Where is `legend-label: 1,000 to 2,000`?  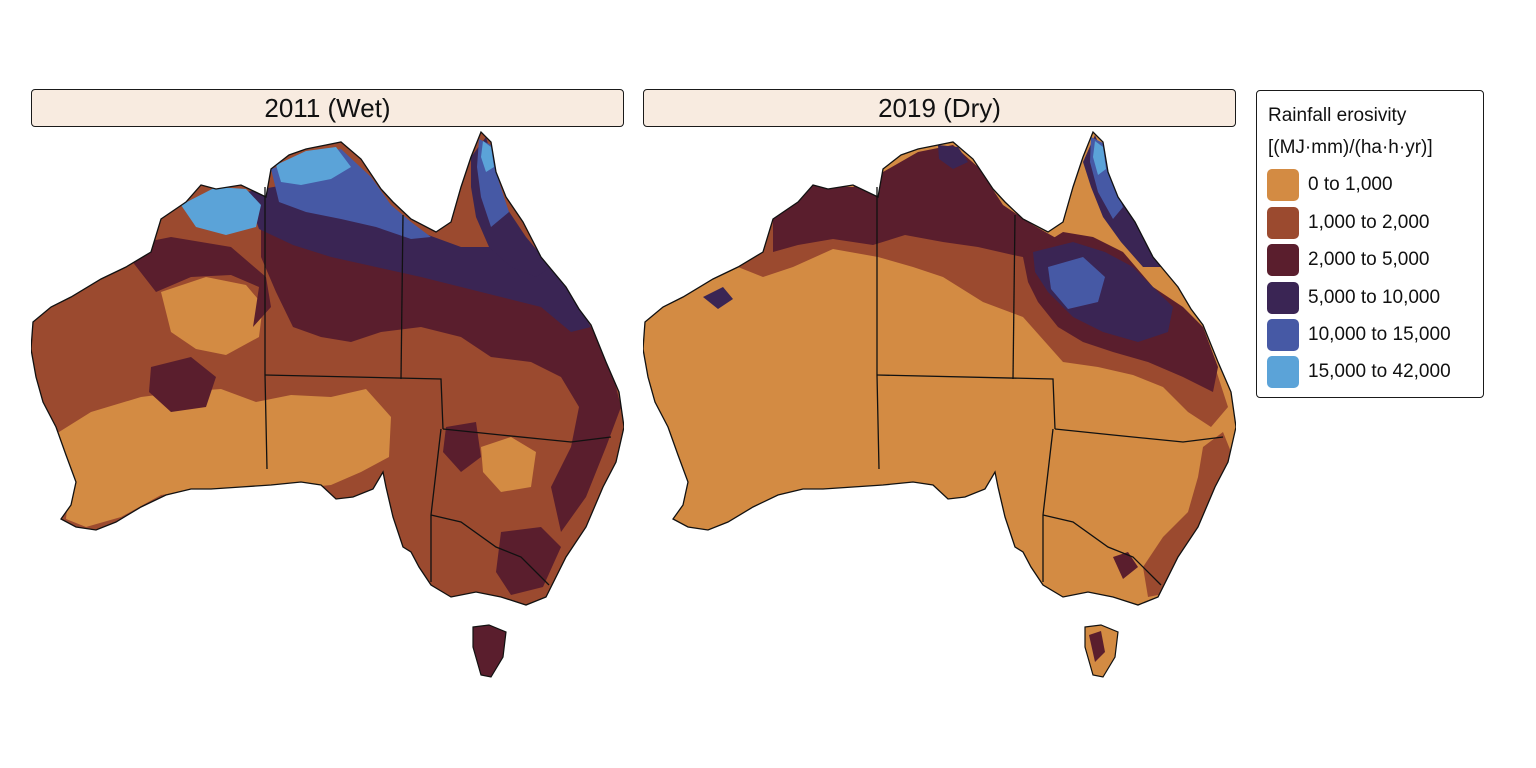
legend-label: 1,000 to 2,000 is located at coordinates (1369, 222).